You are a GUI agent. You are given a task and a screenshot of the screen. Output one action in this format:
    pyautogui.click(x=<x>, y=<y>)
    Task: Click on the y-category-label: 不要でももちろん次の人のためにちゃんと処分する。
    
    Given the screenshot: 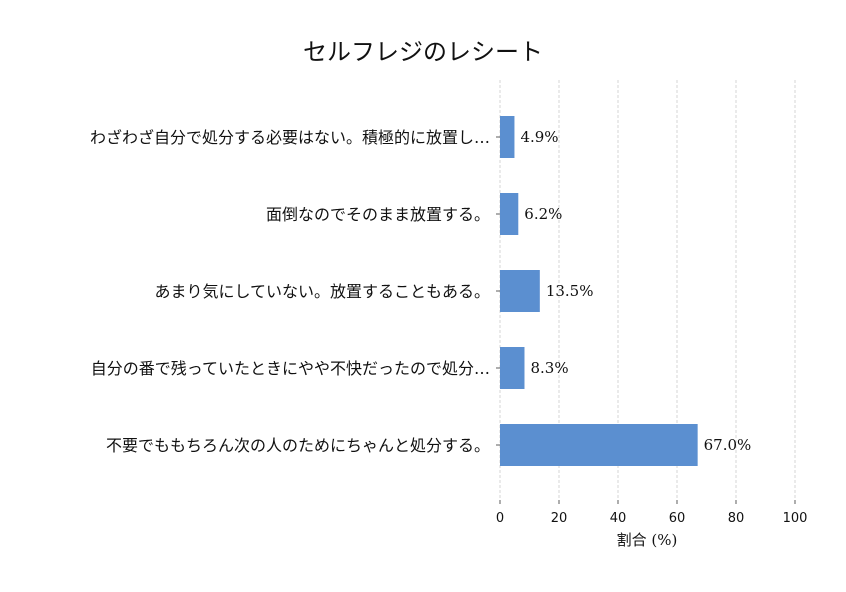 What is the action you would take?
    pyautogui.click(x=298, y=445)
    